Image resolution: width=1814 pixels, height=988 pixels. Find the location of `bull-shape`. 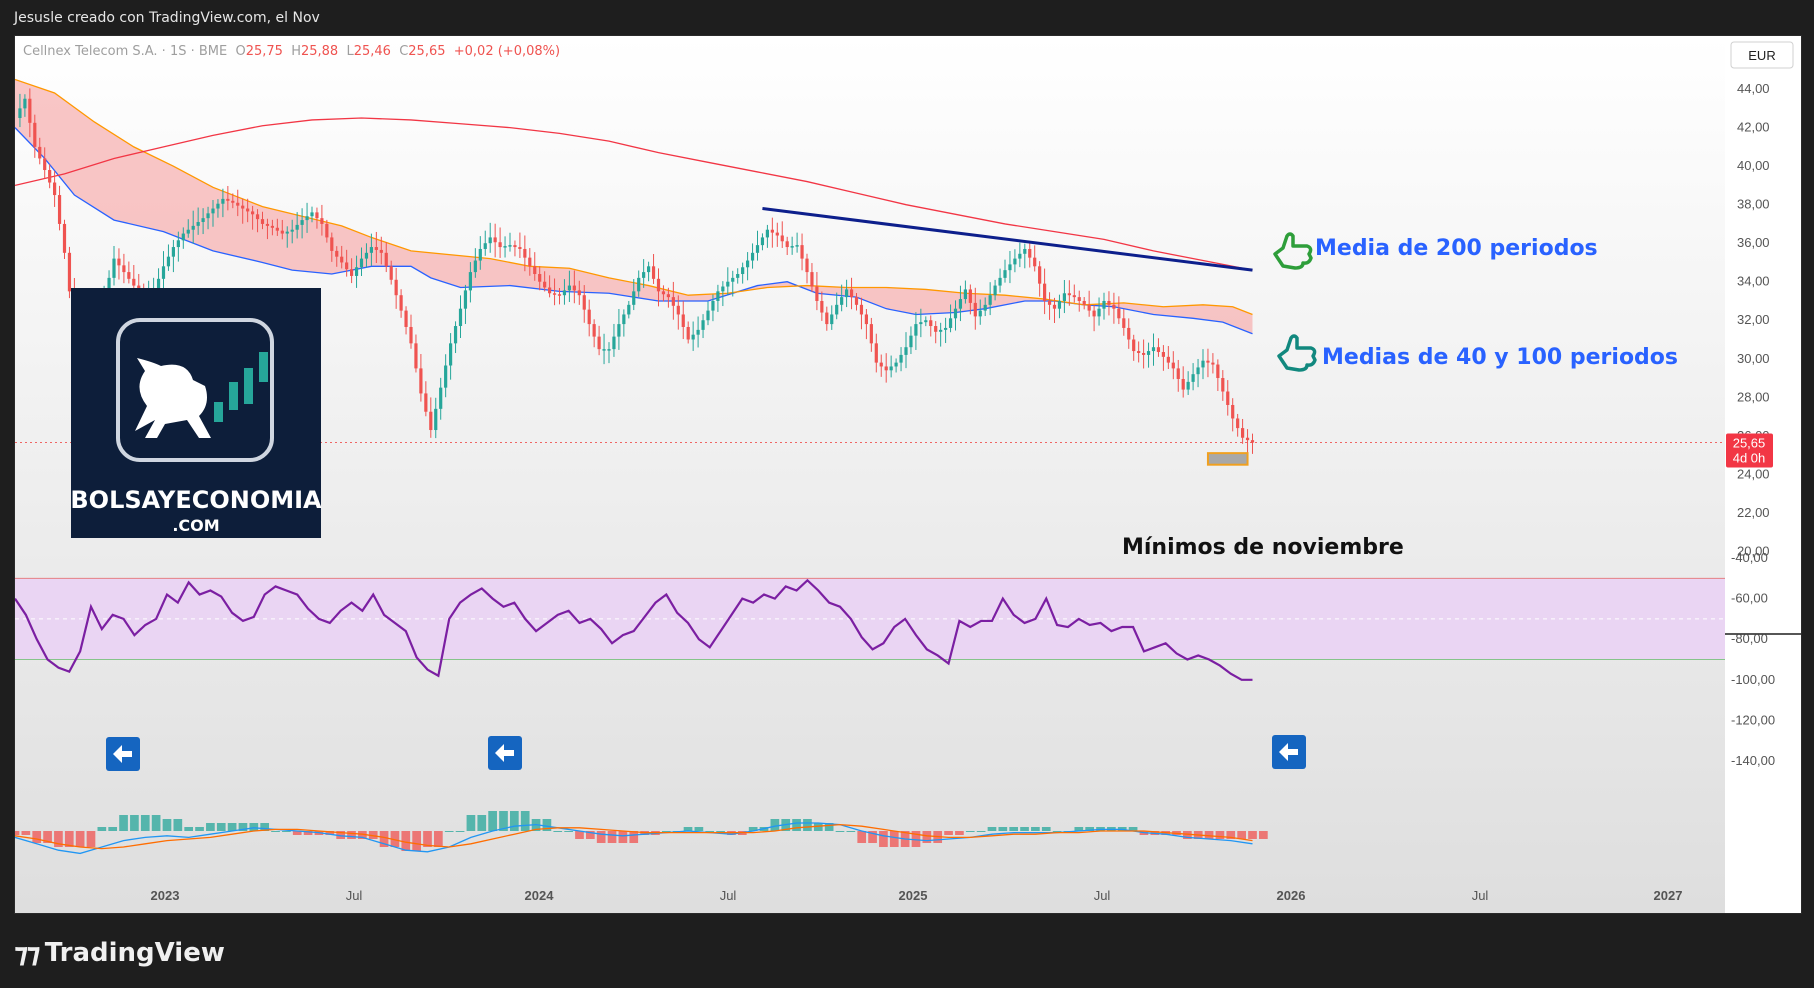

bull-shape is located at coordinates (173, 398).